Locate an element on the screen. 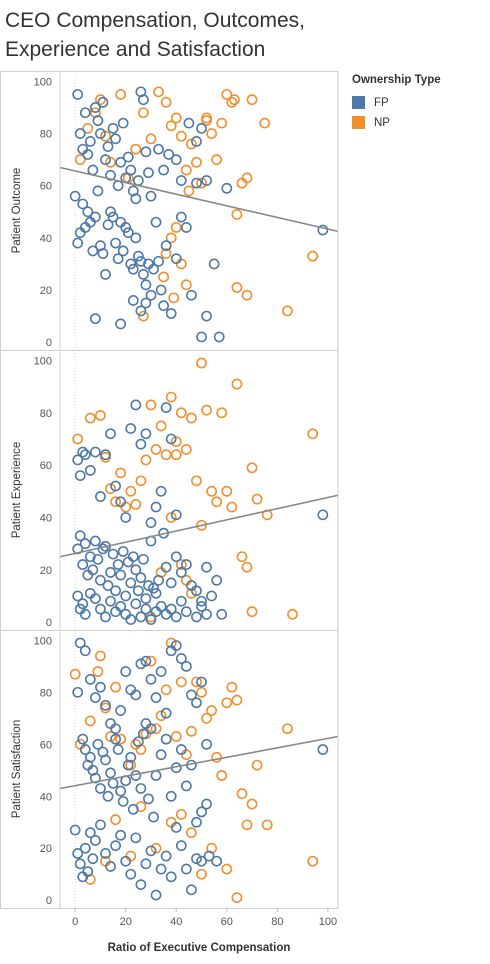 Image resolution: width=490 pixels, height=964 pixels. legend-label-fp: FP is located at coordinates (381, 102).